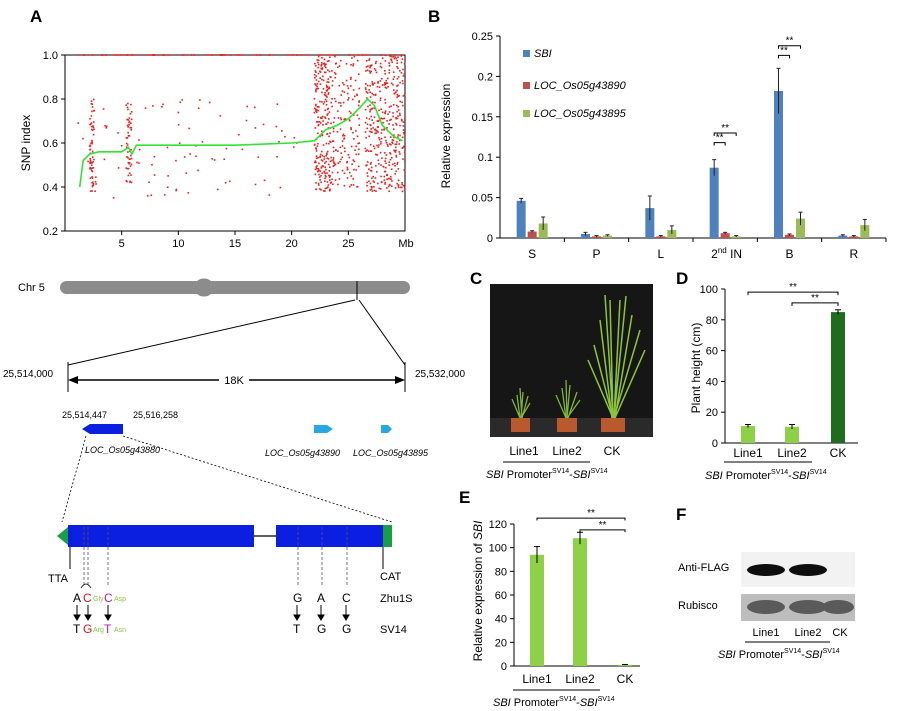 The image size is (900, 711). I want to click on panel-label-a: A, so click(36, 16).